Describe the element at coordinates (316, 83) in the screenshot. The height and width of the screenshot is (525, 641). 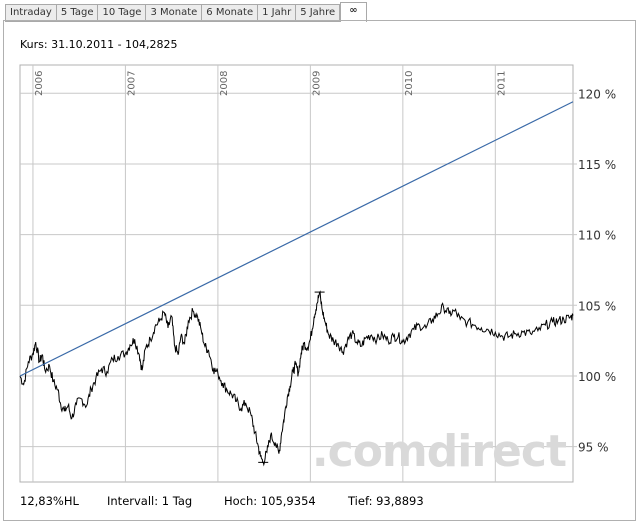
I see `x-tick-label: 2009` at that location.